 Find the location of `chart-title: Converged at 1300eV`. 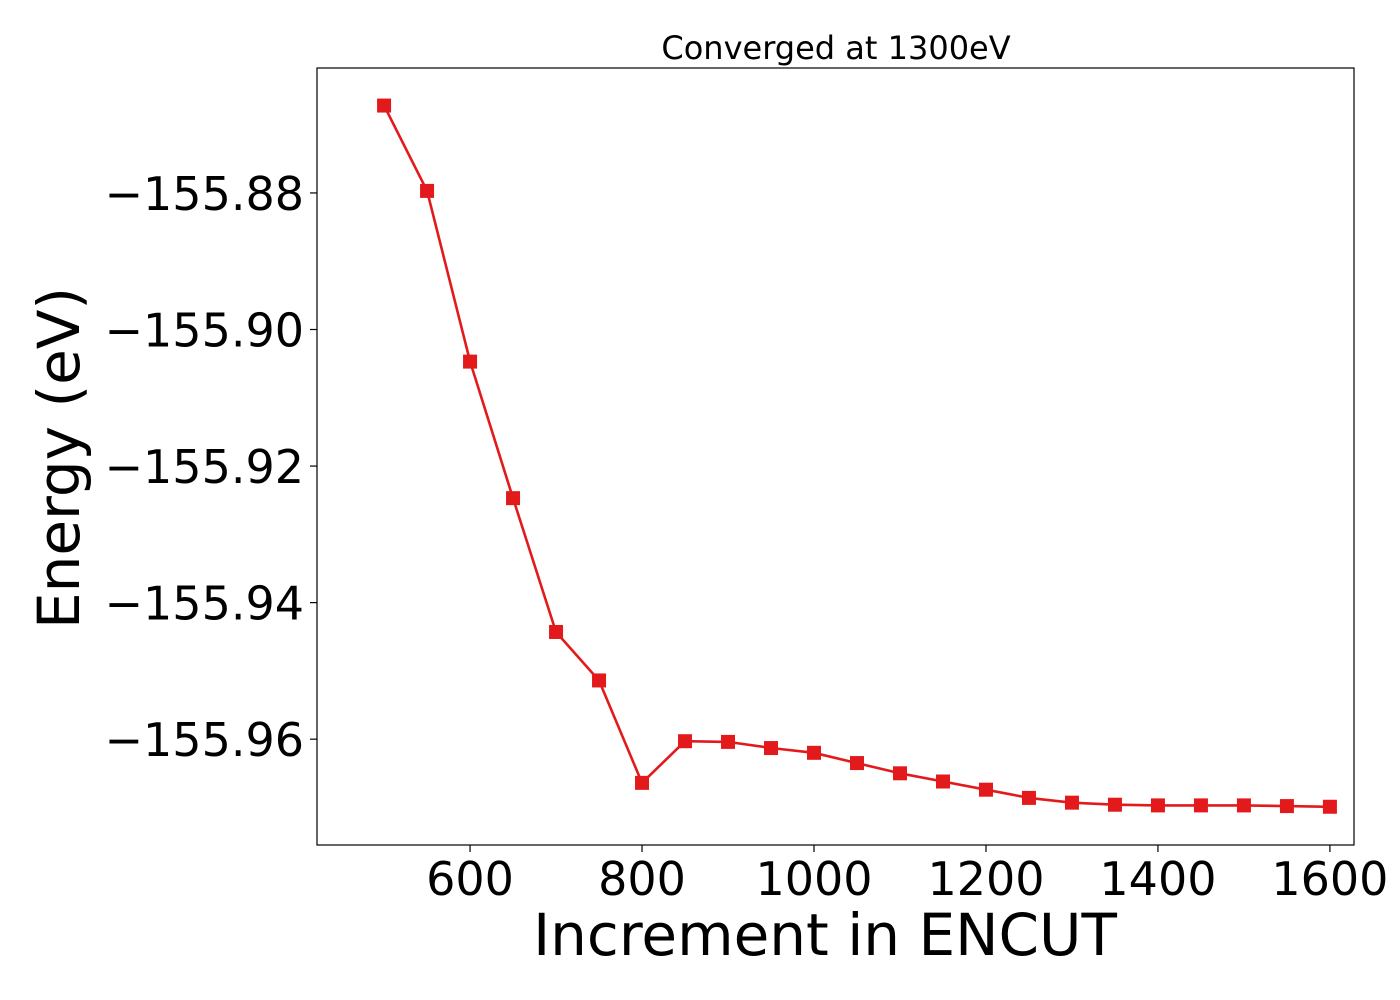

chart-title: Converged at 1300eV is located at coordinates (835, 48).